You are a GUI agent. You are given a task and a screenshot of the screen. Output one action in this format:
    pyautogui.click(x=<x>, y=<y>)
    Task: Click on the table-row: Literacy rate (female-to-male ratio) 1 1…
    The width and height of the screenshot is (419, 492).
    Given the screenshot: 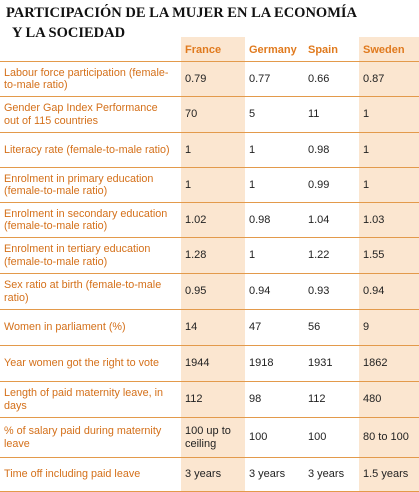 What is the action you would take?
    pyautogui.click(x=209, y=149)
    